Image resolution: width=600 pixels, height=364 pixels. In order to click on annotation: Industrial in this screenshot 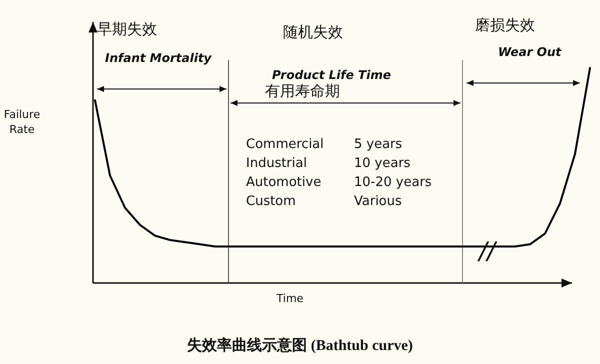, I will do `click(276, 163)`.